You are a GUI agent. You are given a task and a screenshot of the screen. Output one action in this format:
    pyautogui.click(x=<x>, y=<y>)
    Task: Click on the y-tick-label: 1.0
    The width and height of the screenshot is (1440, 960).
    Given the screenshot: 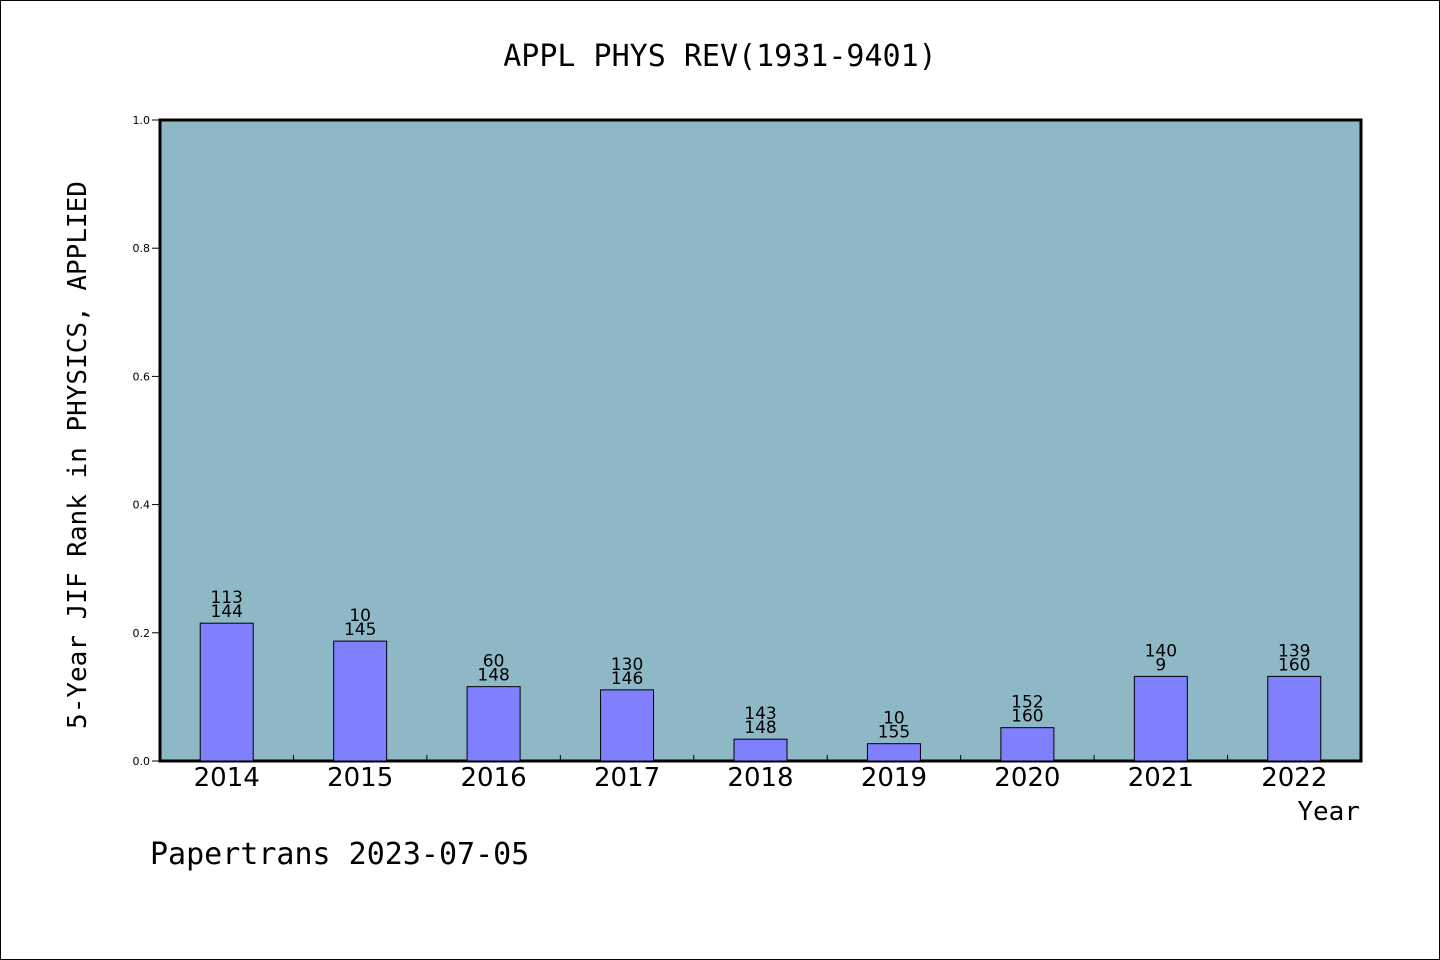 What is the action you would take?
    pyautogui.click(x=142, y=120)
    